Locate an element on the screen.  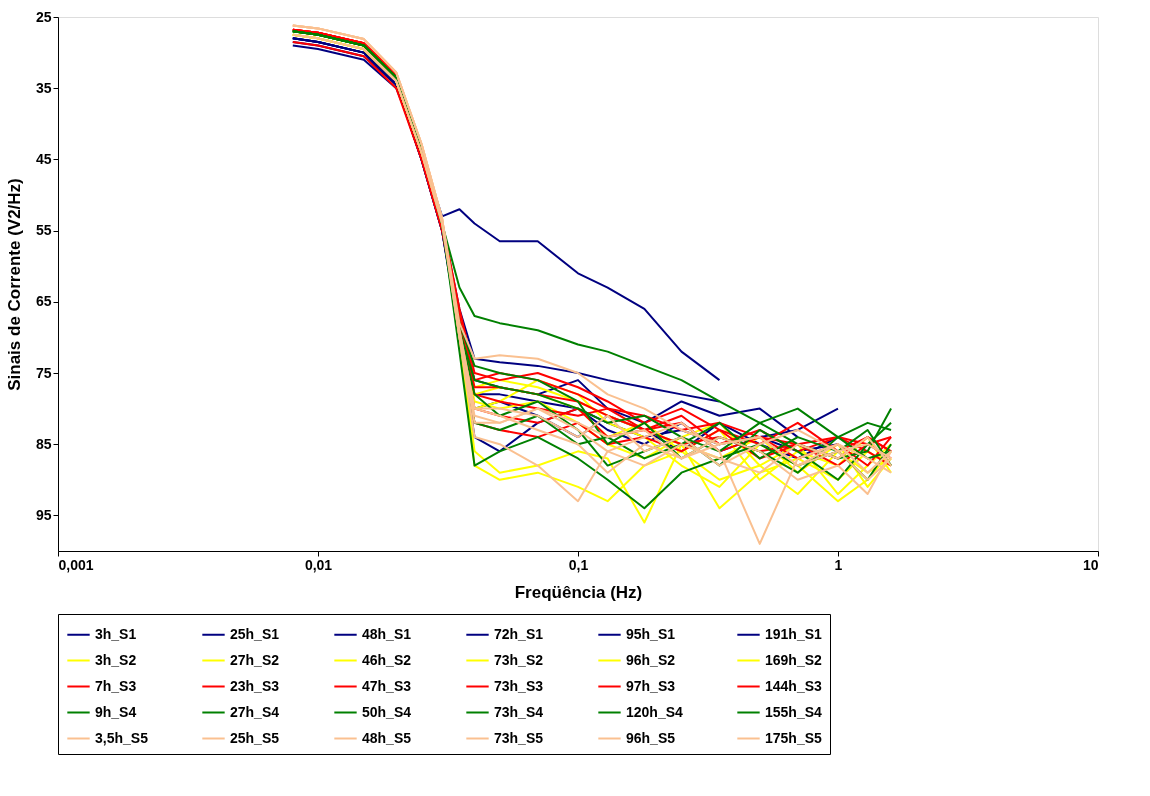
legend-label: 48h_S1 is located at coordinates (387, 633).